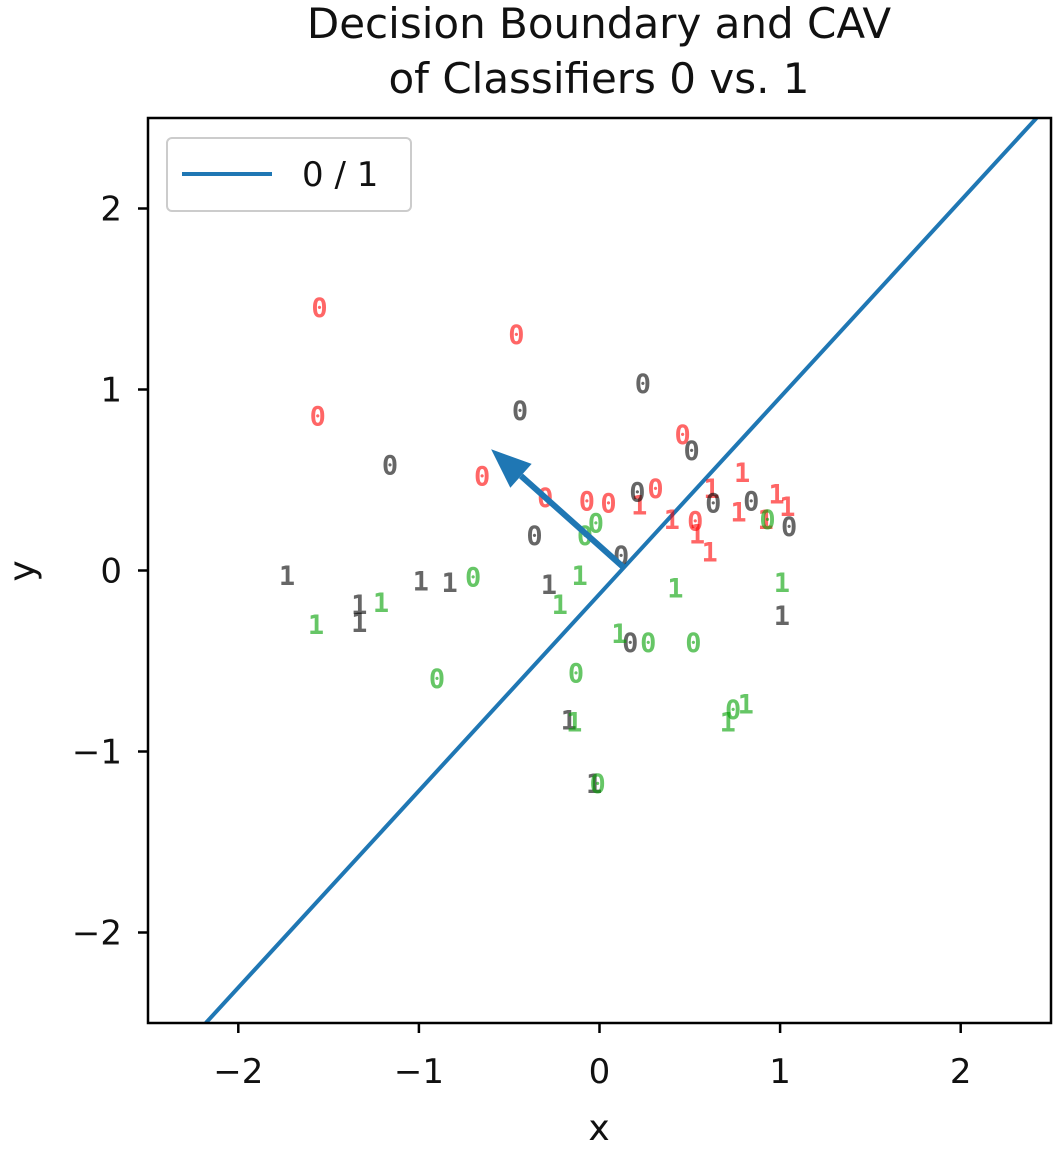  Describe the element at coordinates (419, 1072) in the screenshot. I see `x-tick-label: −1` at that location.